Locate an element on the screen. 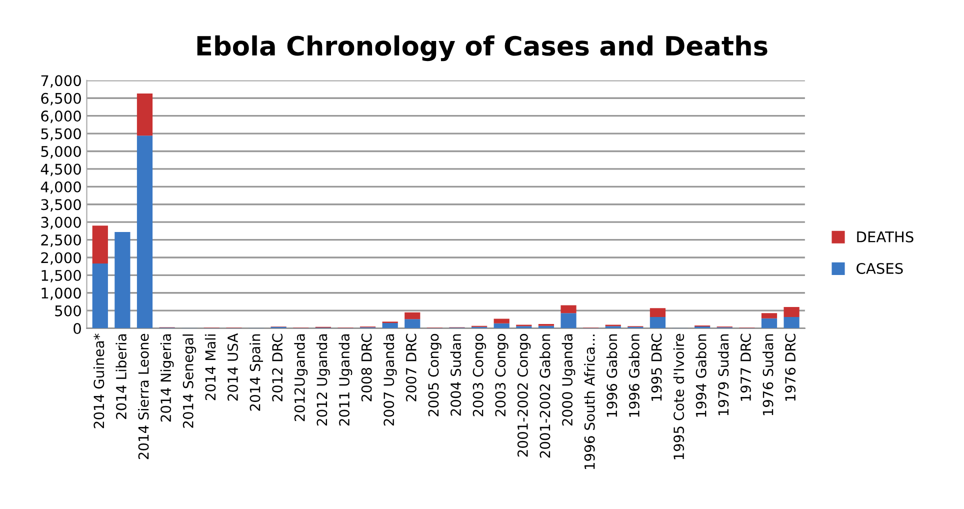  y-tick-label: 5,500 is located at coordinates (61, 134).